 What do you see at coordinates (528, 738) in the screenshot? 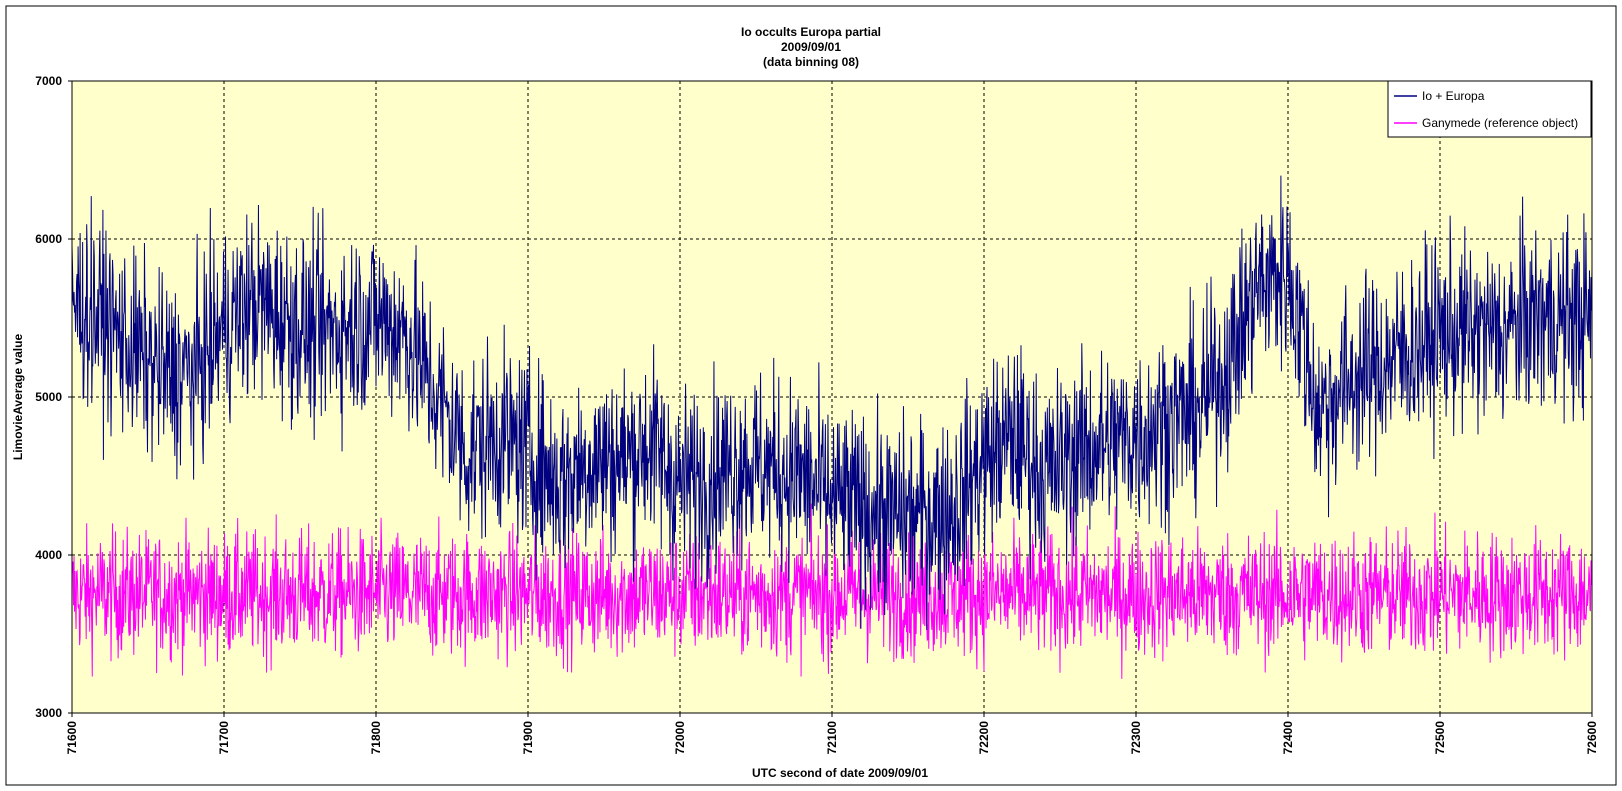
I see `x-tick-label: 71900` at bounding box center [528, 738].